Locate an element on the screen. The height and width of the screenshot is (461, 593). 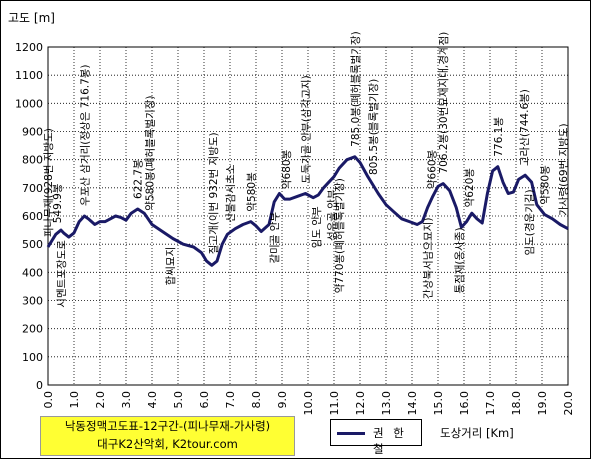
legend-entry: 권 한 철 is located at coordinates (390, 441).